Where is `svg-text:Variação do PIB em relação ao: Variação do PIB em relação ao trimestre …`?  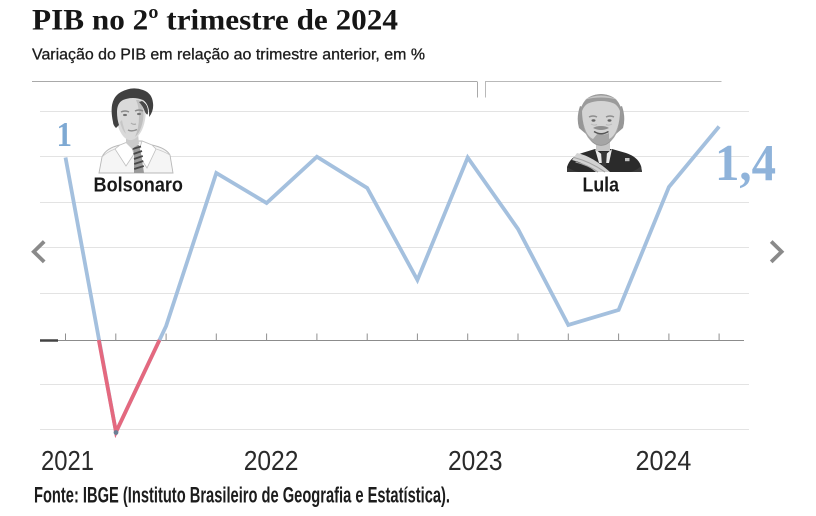 svg-text:Variação do PIB em relação ao: Variação do PIB em relação ao trimestre … is located at coordinates (228, 55).